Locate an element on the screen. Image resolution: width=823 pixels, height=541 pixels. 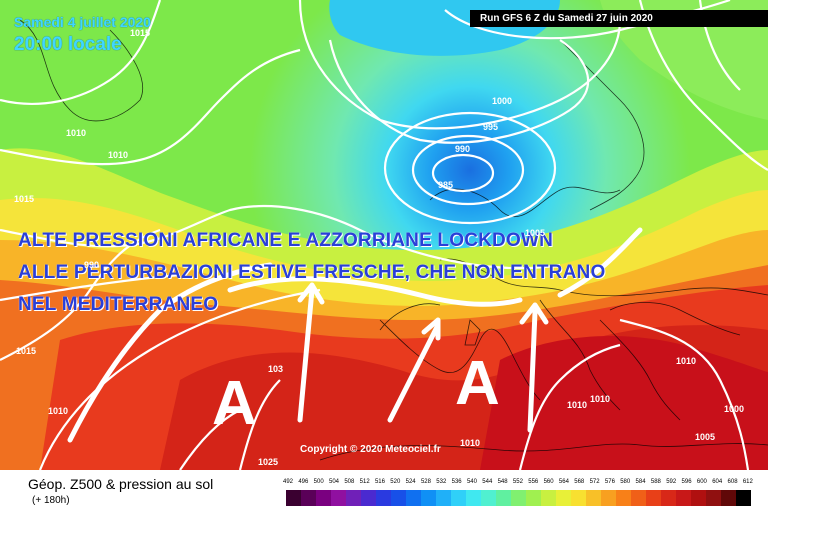
color-scale-label: 532 is located at coordinates (441, 482).